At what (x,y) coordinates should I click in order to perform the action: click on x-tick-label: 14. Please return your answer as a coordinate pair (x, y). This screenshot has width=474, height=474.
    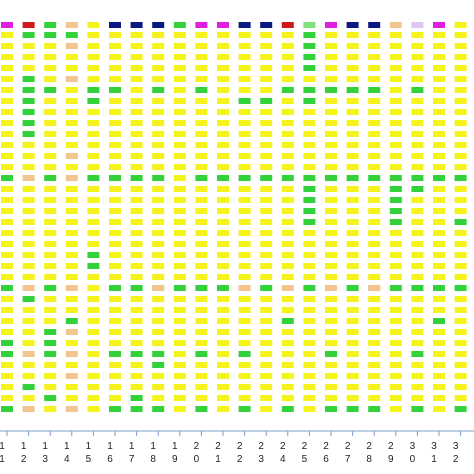
    Looking at the image, I should click on (66, 454).